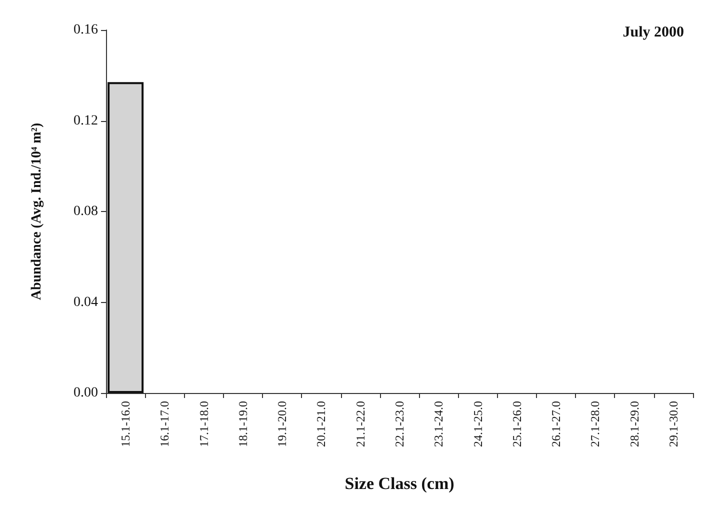 This screenshot has height=505, width=709. What do you see at coordinates (86, 302) in the screenshot?
I see `y-tick-label: 0.04` at bounding box center [86, 302].